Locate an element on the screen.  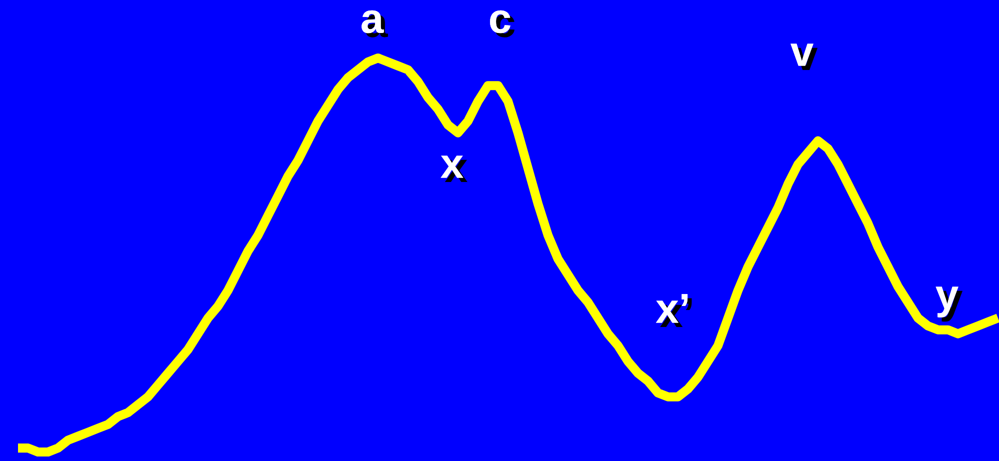
text: a is located at coordinates (375, 24).